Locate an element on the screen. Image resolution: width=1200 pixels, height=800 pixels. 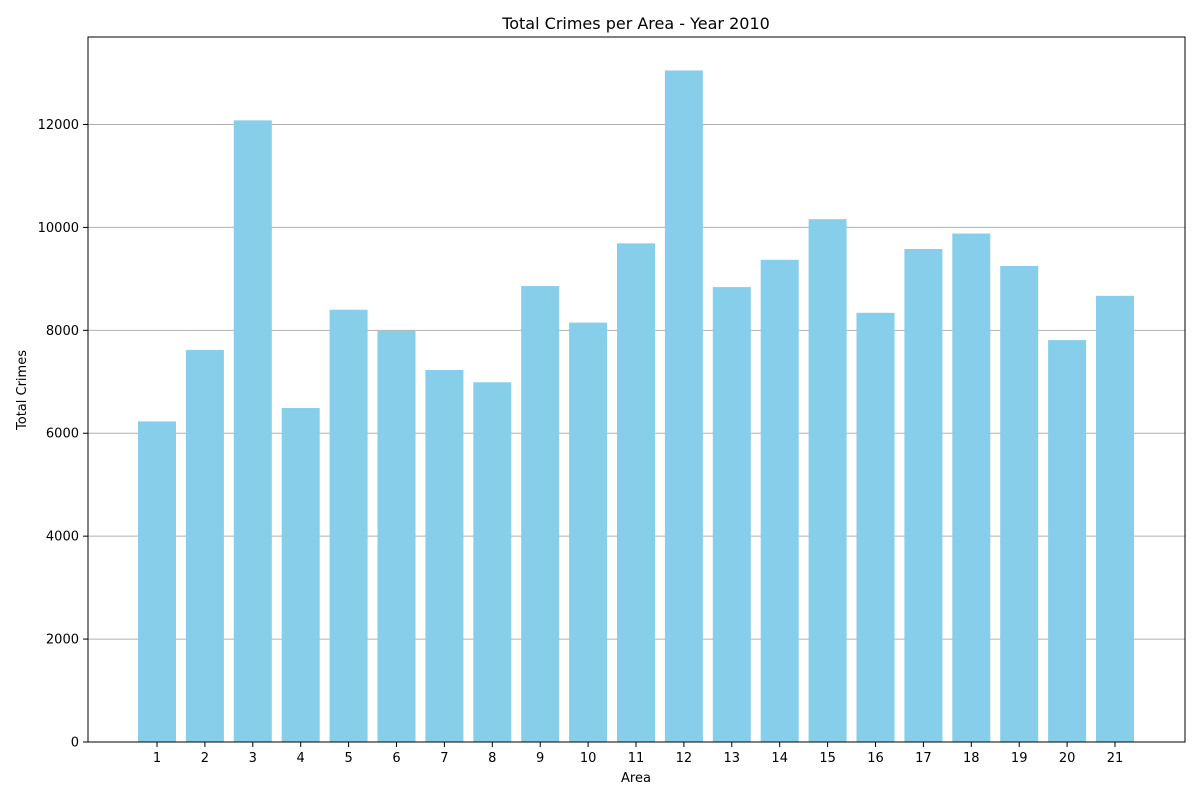
x-tick-label: 1 is located at coordinates (157, 758).